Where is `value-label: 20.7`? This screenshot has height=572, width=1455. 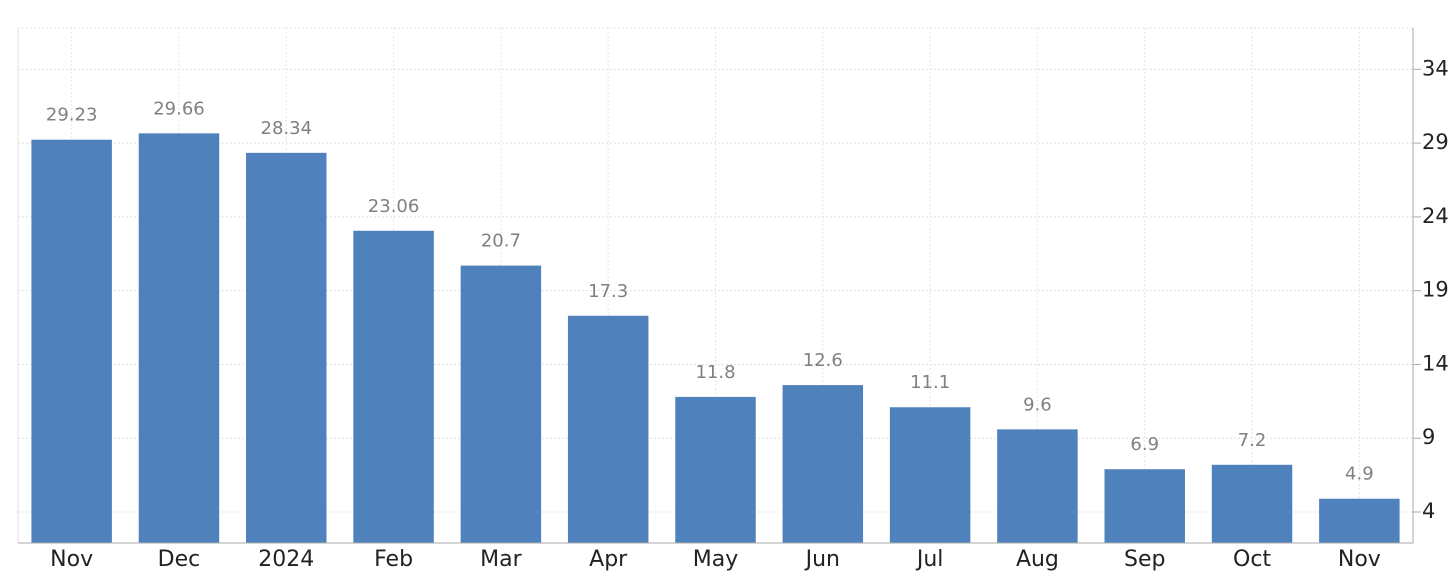
value-label: 20.7 is located at coordinates (501, 241).